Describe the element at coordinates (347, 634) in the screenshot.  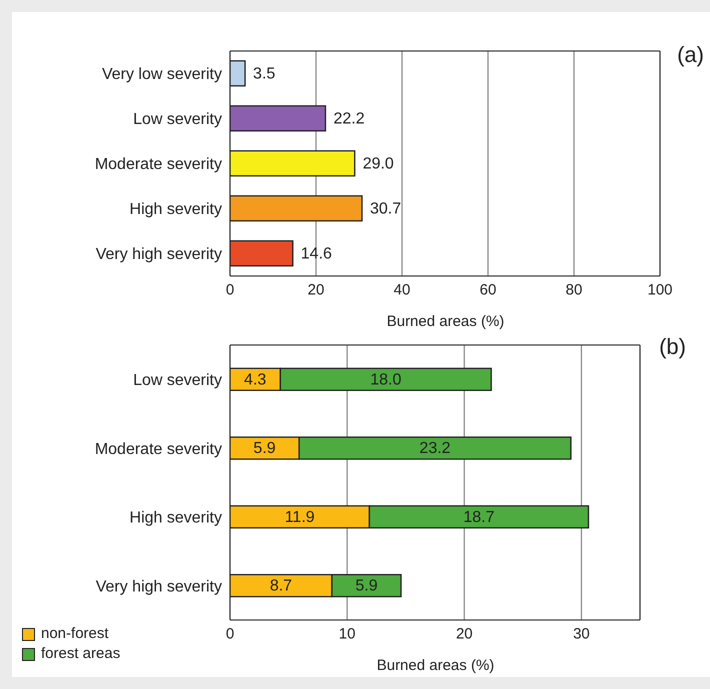
I see `x-tick-label: 10` at that location.